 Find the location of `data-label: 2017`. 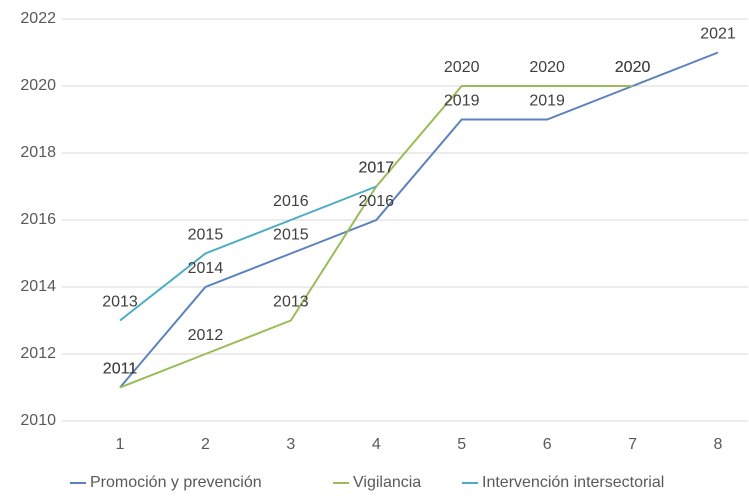

data-label: 2017 is located at coordinates (376, 168).